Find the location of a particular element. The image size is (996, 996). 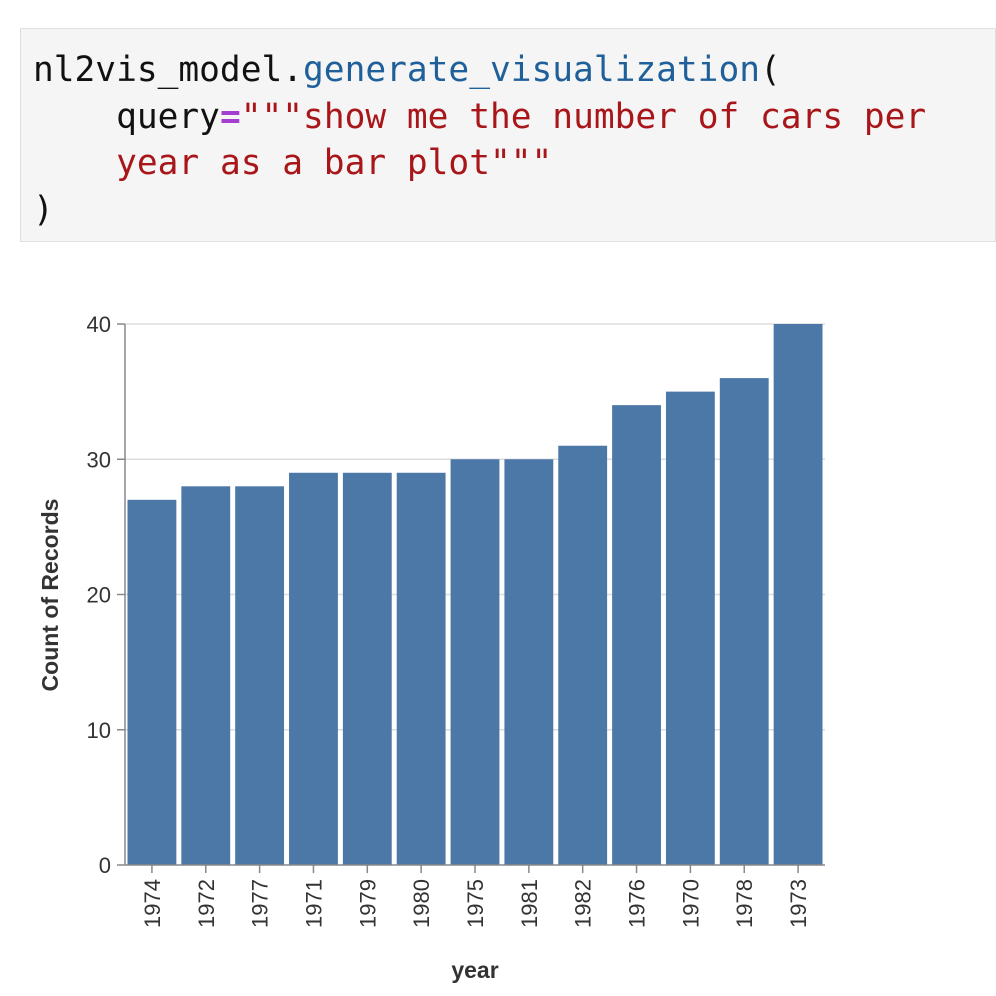

bar-1979 is located at coordinates (367, 668).